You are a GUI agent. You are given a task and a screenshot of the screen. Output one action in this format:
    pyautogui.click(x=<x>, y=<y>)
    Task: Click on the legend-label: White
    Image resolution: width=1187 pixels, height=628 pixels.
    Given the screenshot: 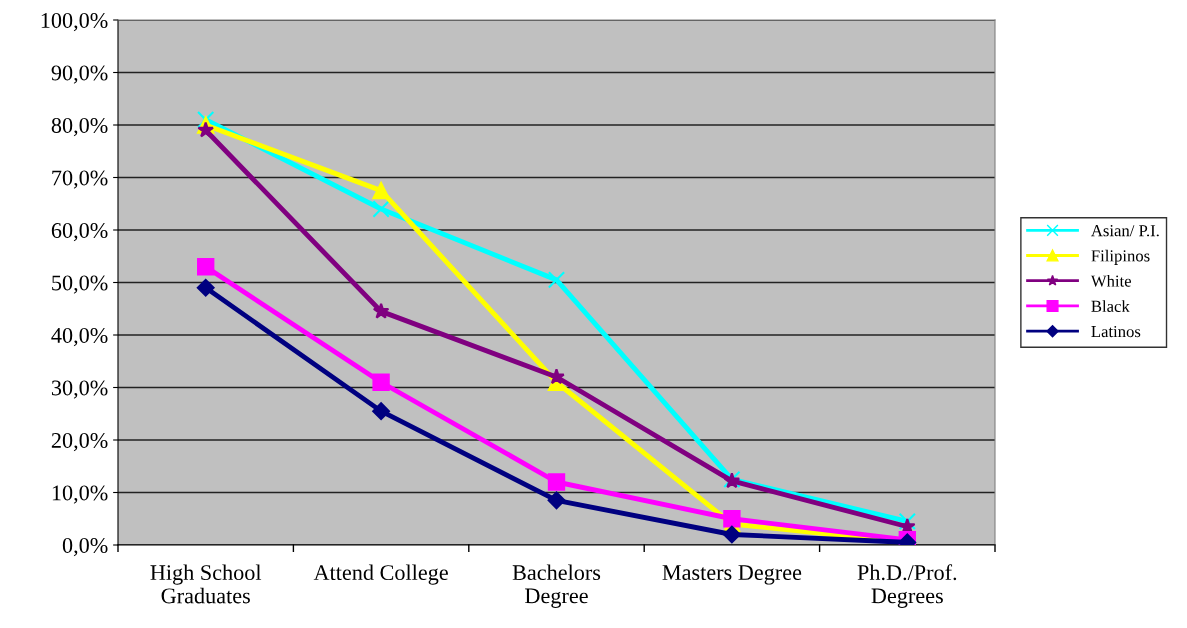 What is the action you would take?
    pyautogui.click(x=1111, y=280)
    